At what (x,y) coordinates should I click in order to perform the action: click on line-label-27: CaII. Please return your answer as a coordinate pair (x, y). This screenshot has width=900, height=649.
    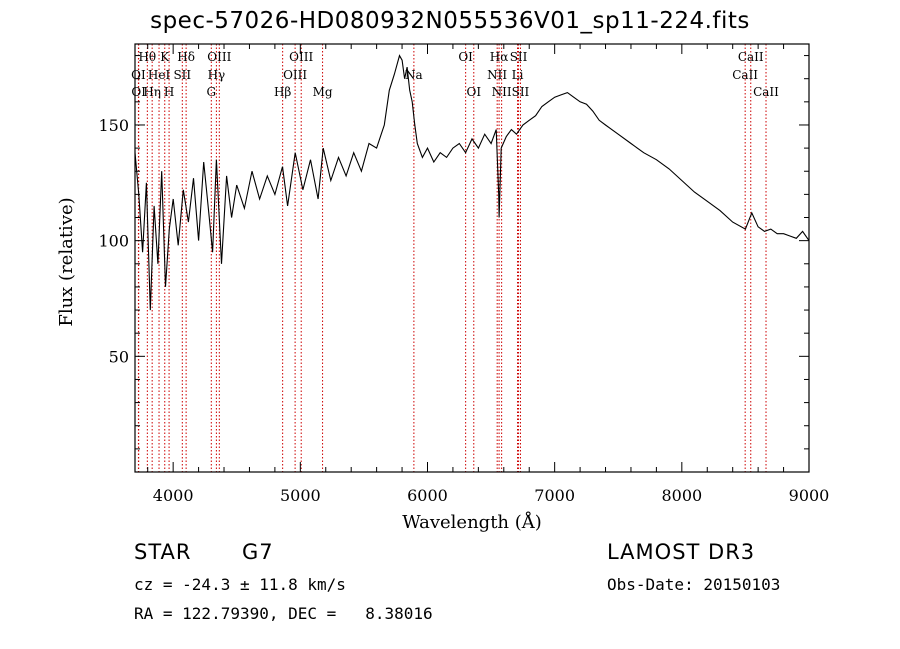
    Looking at the image, I should click on (766, 92).